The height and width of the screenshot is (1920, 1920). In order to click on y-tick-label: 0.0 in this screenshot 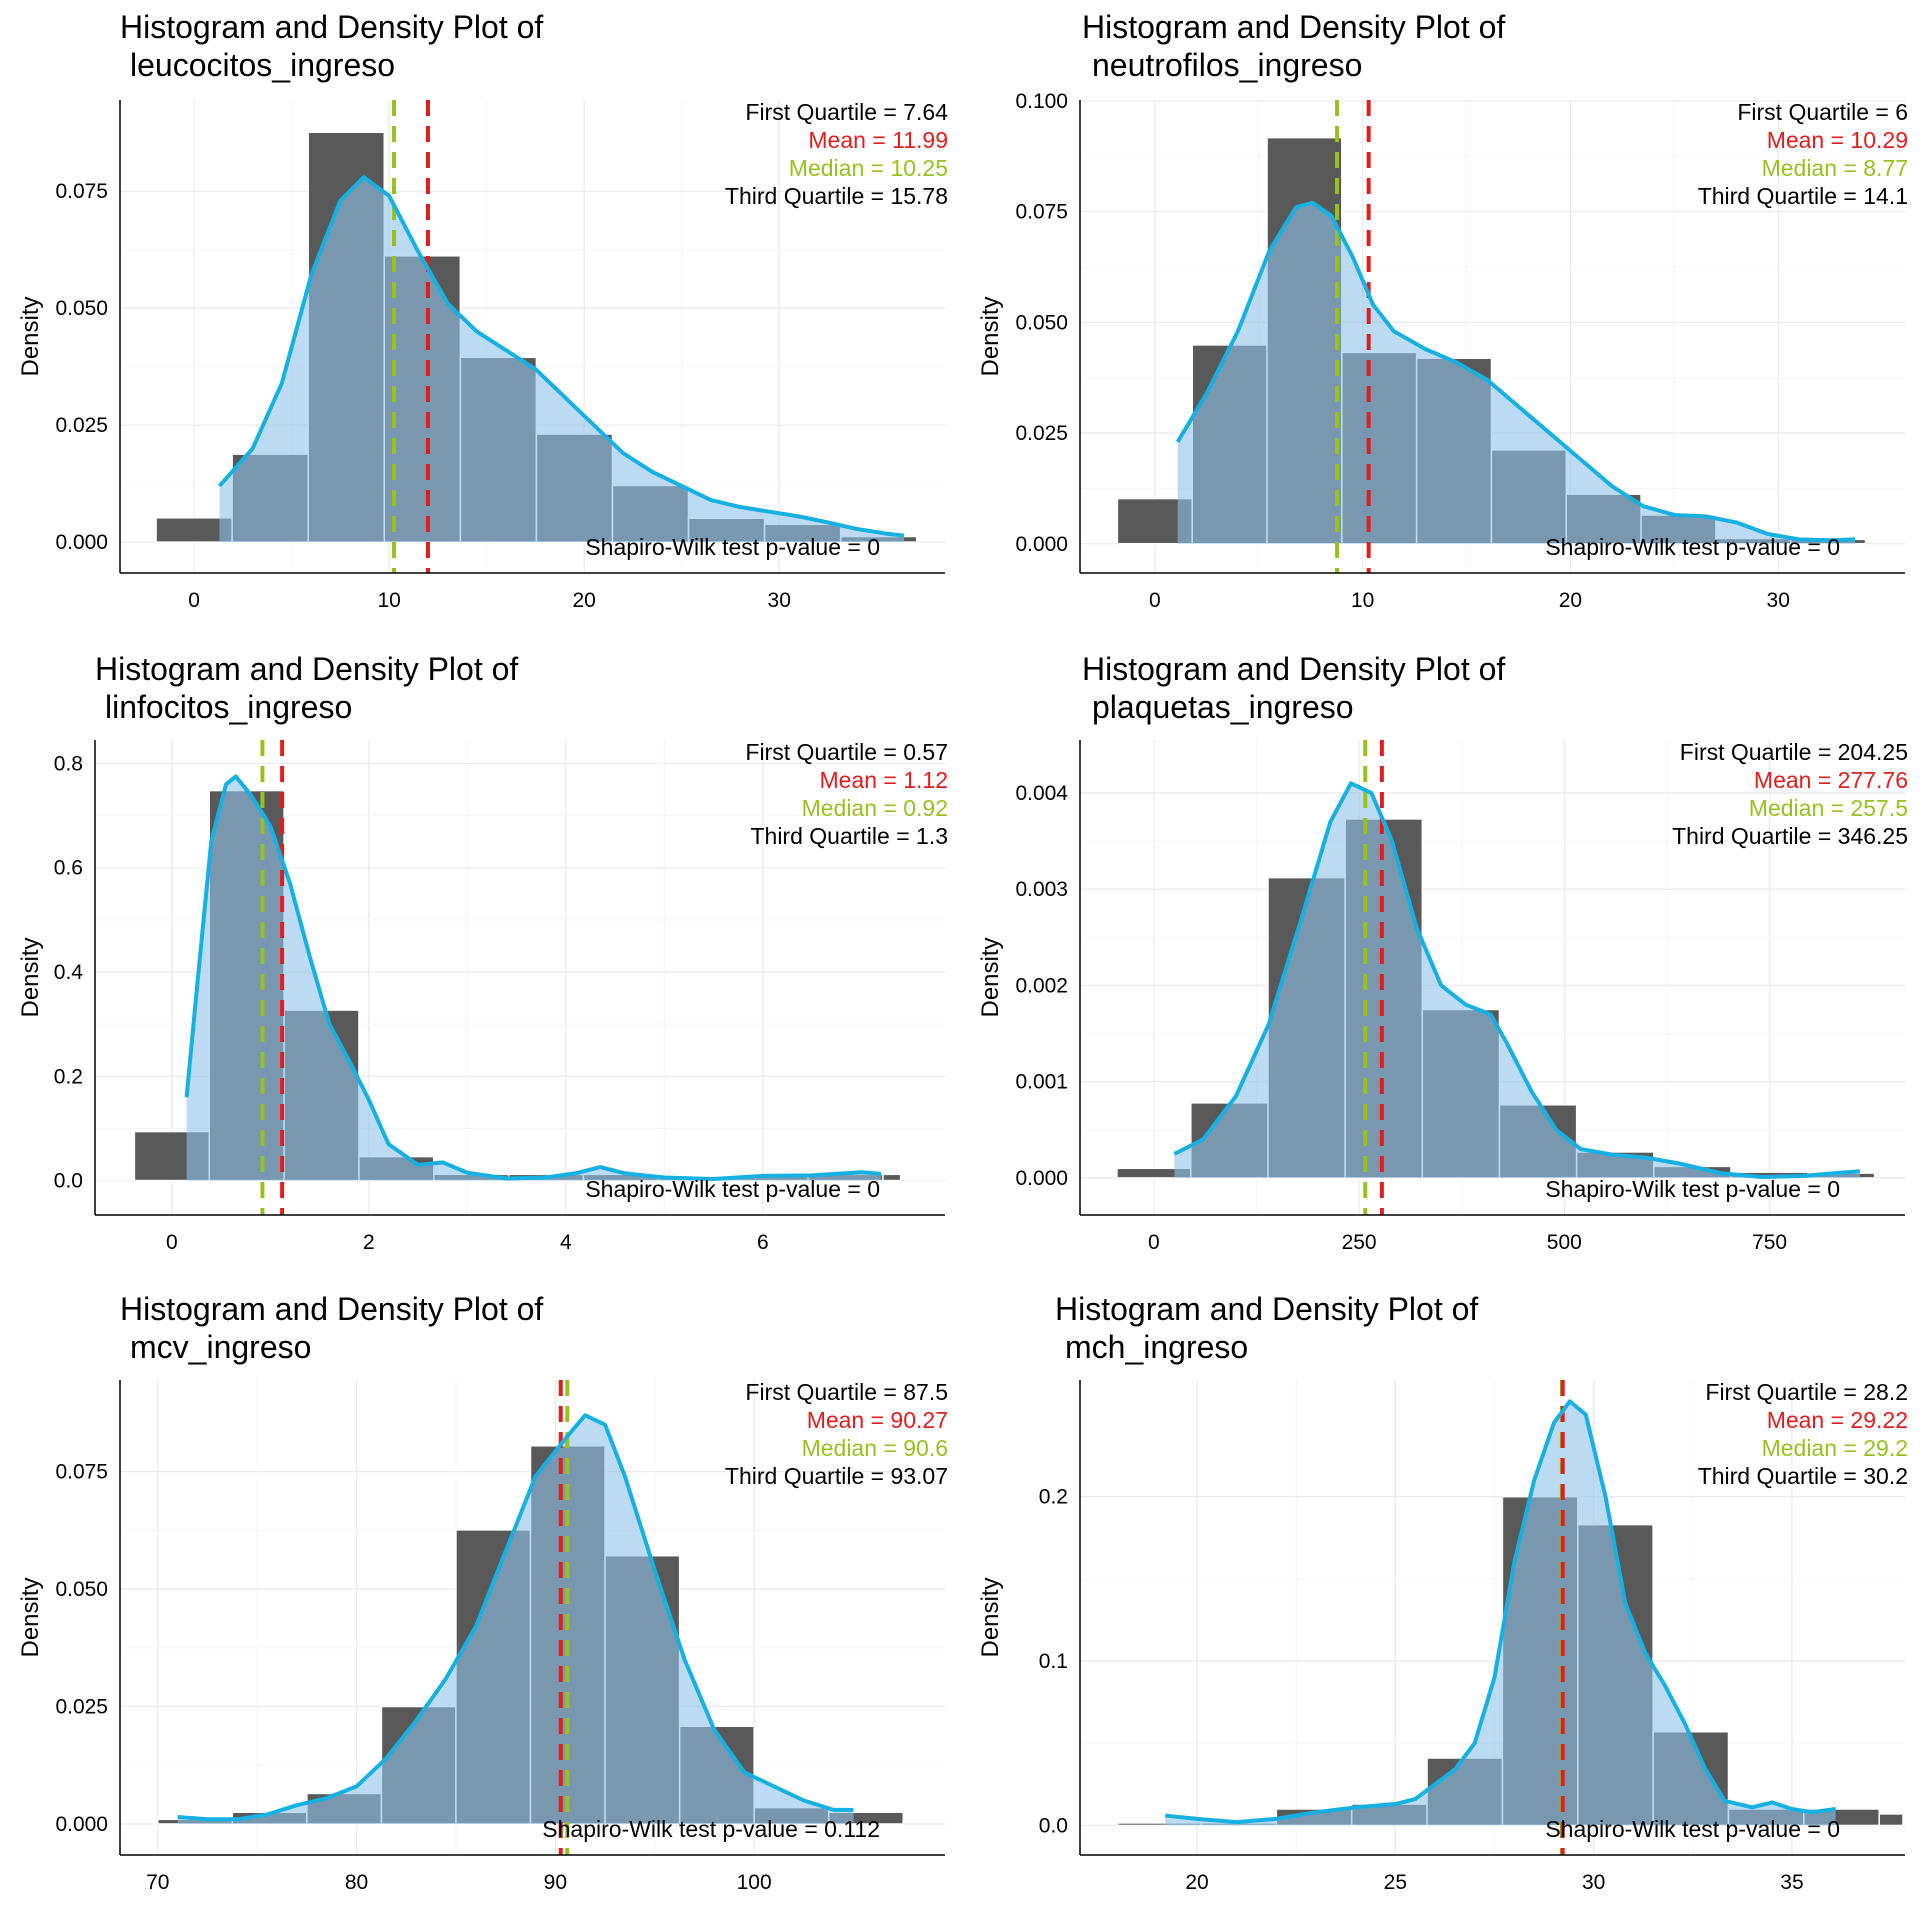, I will do `click(68, 1181)`.